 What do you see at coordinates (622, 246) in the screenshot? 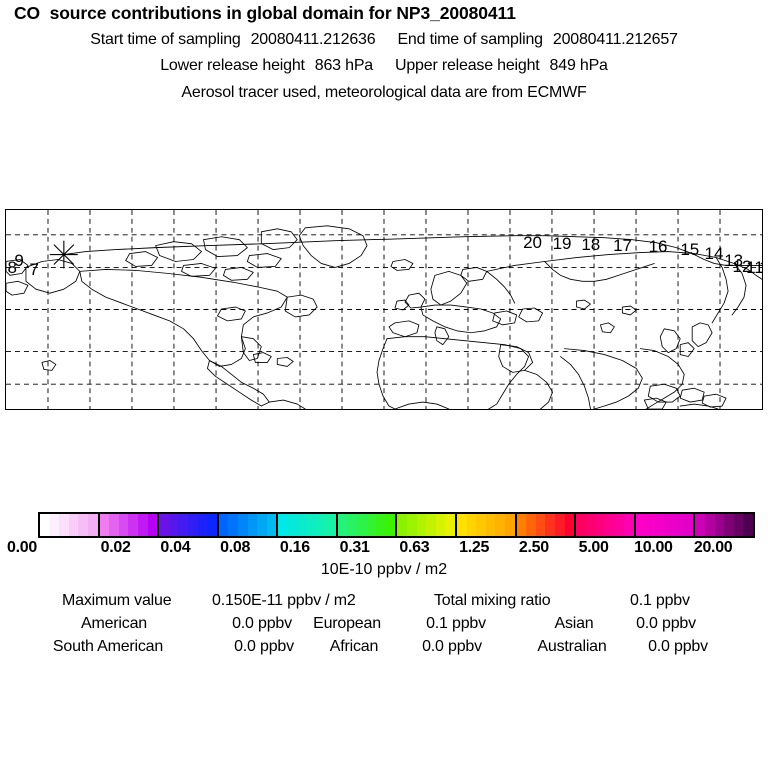
I see `trajectory-label: 17` at bounding box center [622, 246].